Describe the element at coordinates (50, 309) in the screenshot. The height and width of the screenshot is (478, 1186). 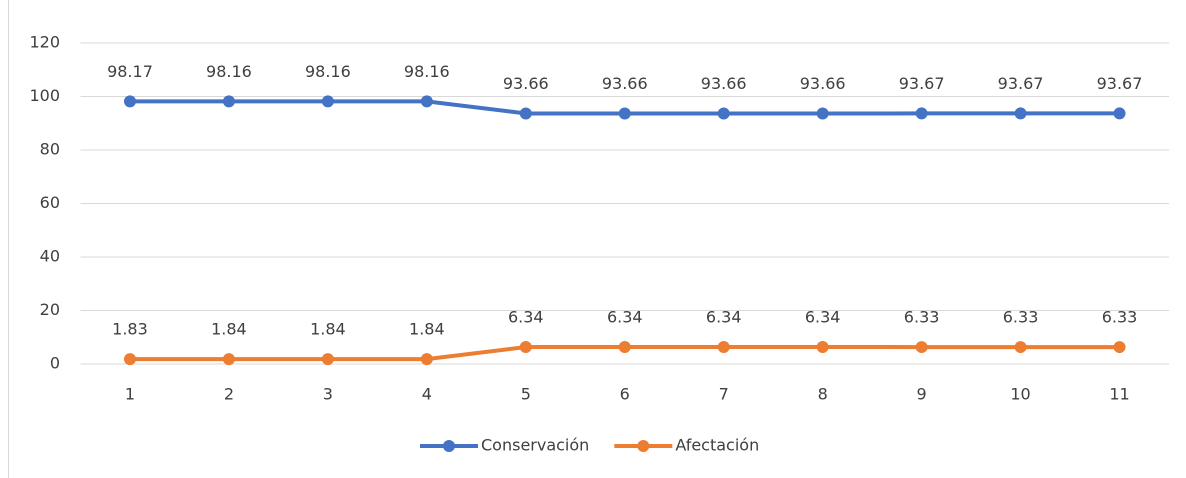
I see `y-tick-label: 20` at that location.